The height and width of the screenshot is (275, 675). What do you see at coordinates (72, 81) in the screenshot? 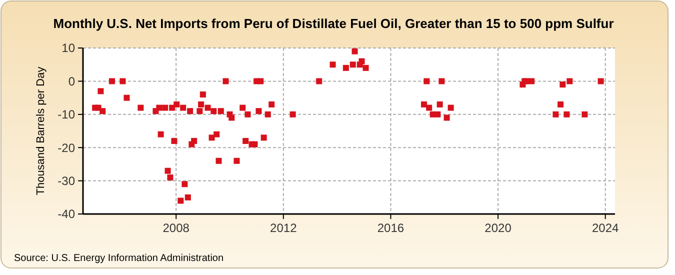
I see `y-tick-label: 0` at bounding box center [72, 81].